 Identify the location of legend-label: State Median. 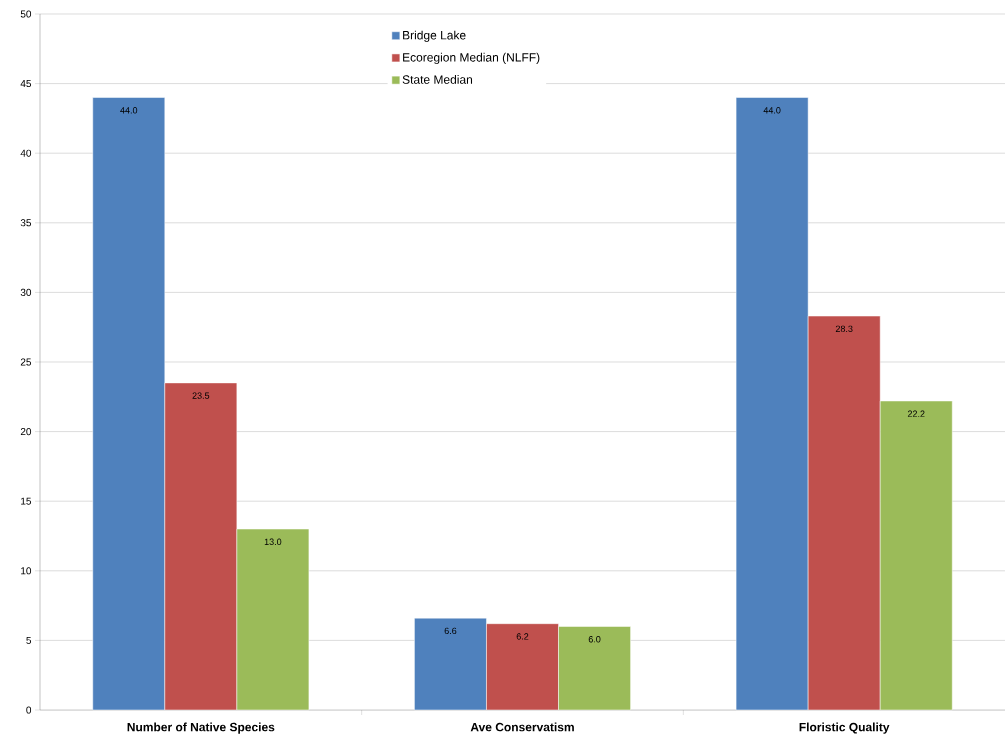
(437, 79).